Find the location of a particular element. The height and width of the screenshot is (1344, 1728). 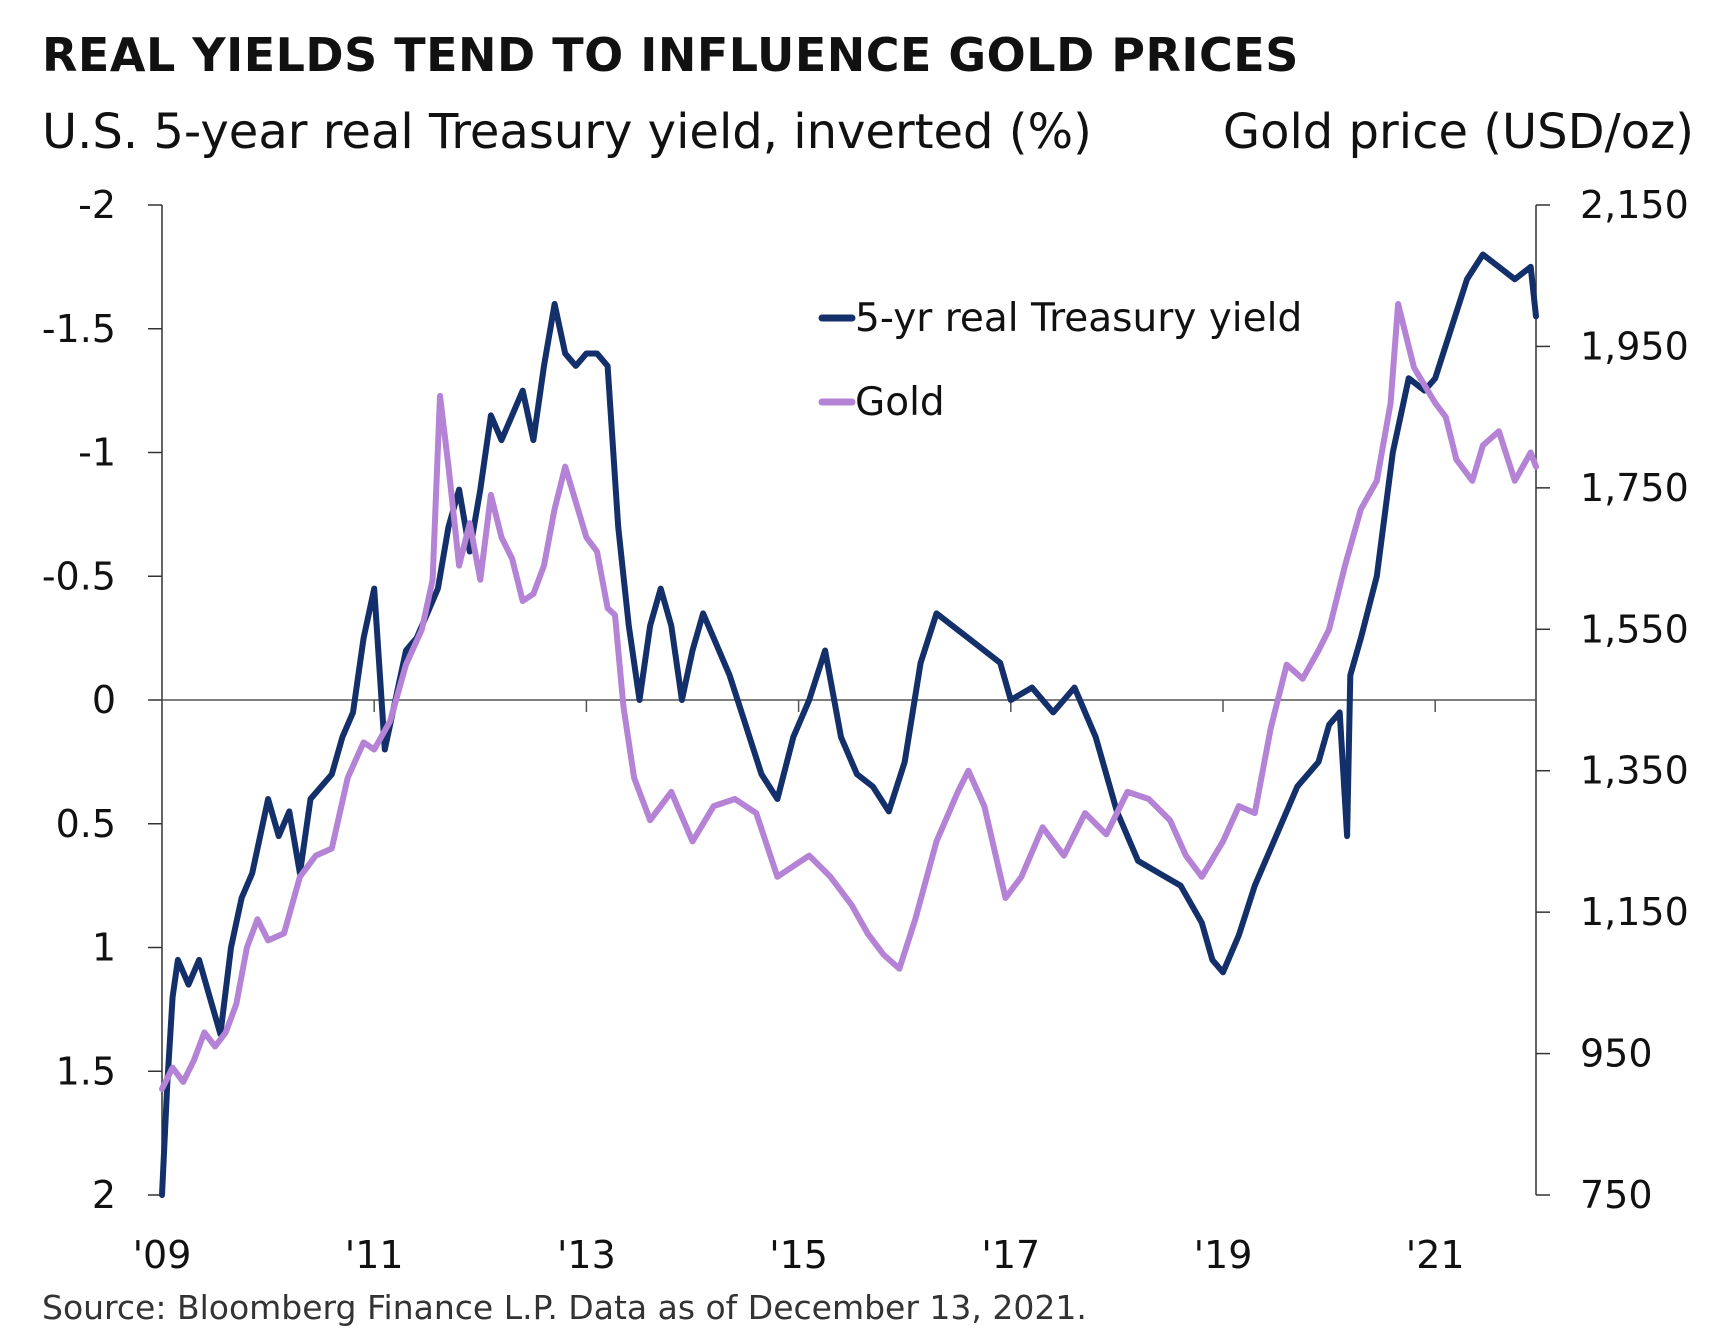

legend: 5-yr real Treasury yield Gold is located at coordinates (1060, 360).